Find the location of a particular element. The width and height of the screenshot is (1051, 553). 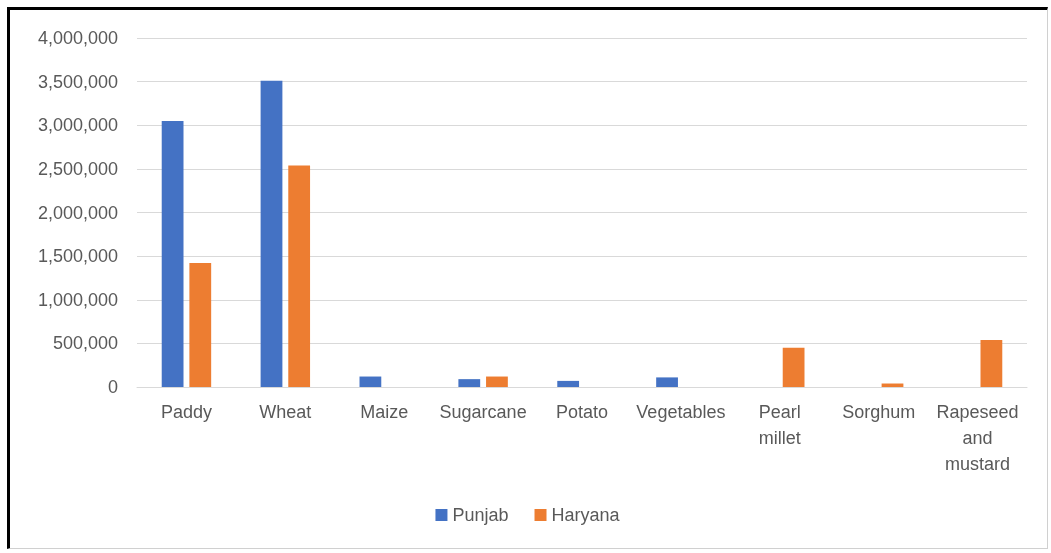

y-tick-label: 4,000,000 is located at coordinates (77, 38).